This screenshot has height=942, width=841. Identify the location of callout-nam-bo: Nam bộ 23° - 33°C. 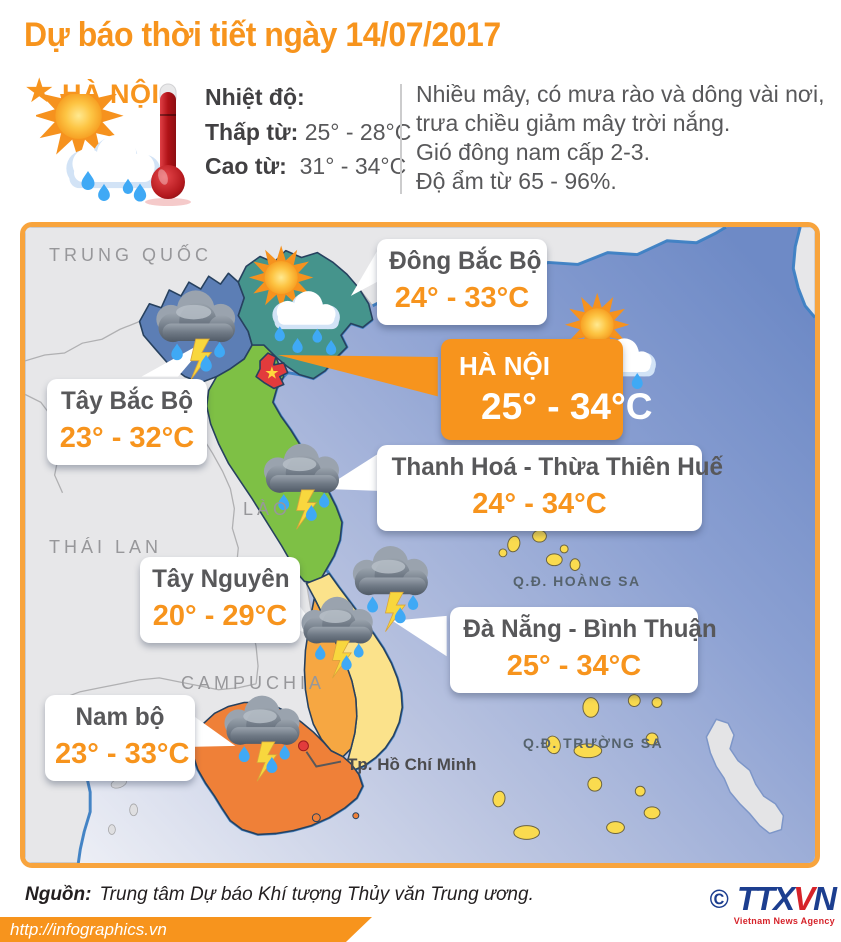
(120, 738).